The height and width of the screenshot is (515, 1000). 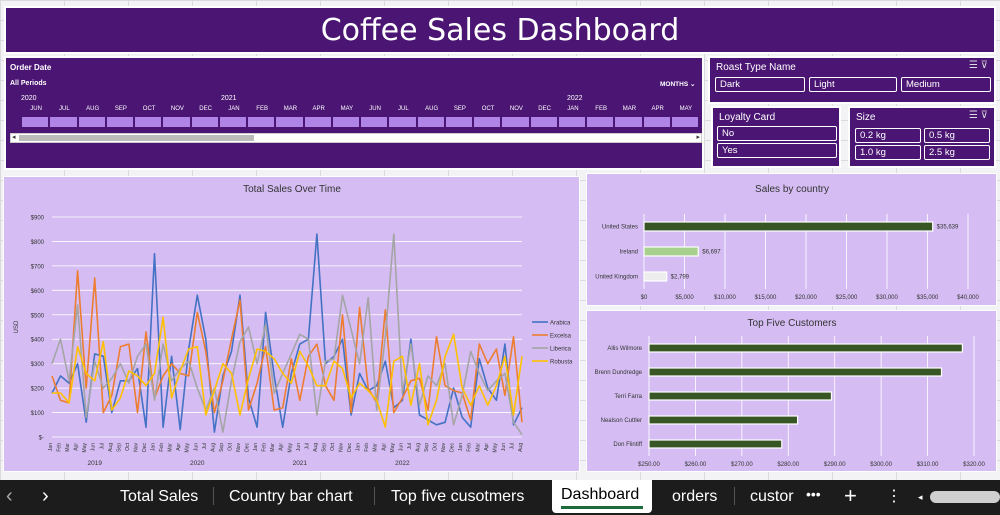 What do you see at coordinates (946, 84) in the screenshot?
I see `roast-item-medium: Medium` at bounding box center [946, 84].